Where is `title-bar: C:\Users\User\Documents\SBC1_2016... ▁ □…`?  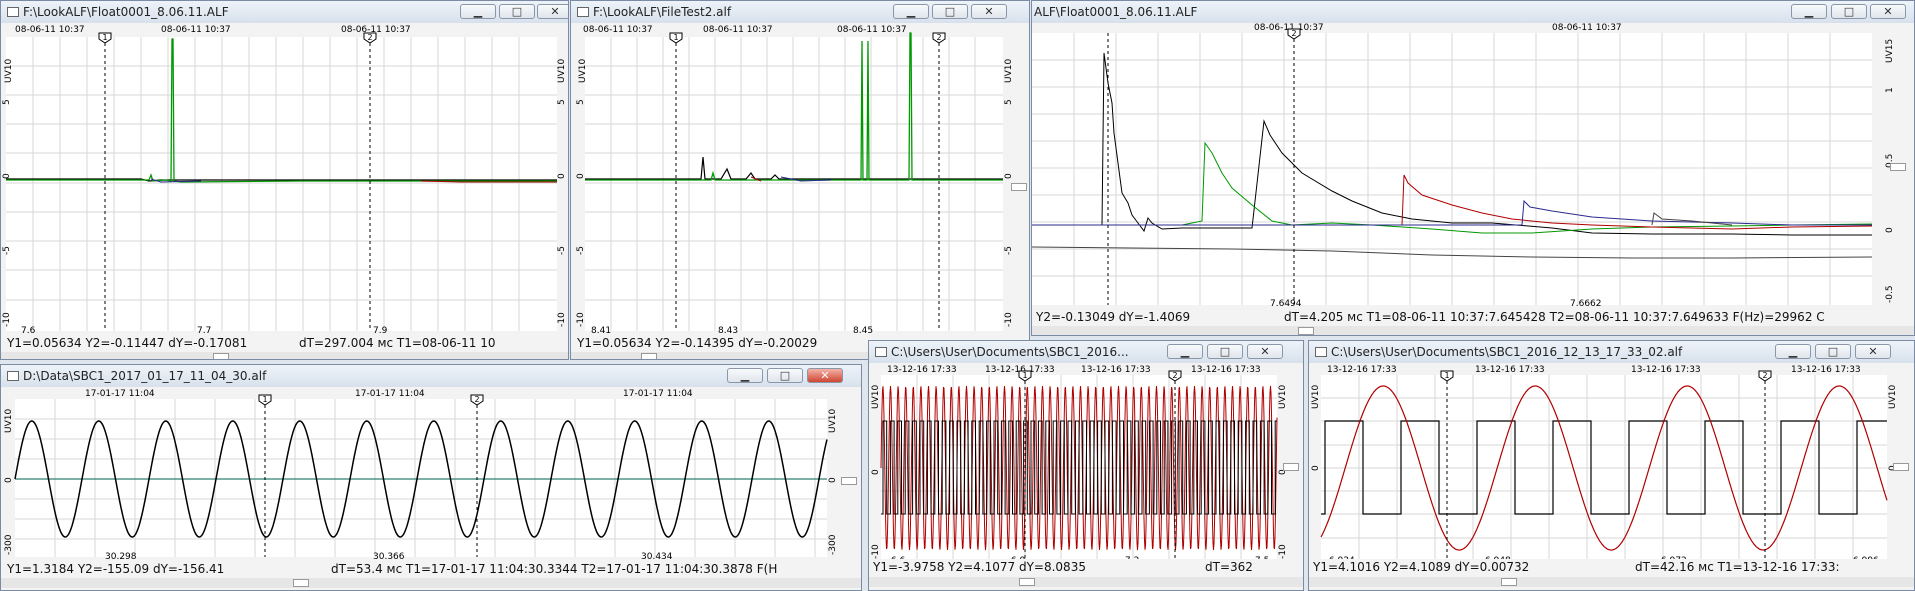 title-bar: C:\Users\User\Documents\SBC1_2016... ▁ □… is located at coordinates (1086, 352).